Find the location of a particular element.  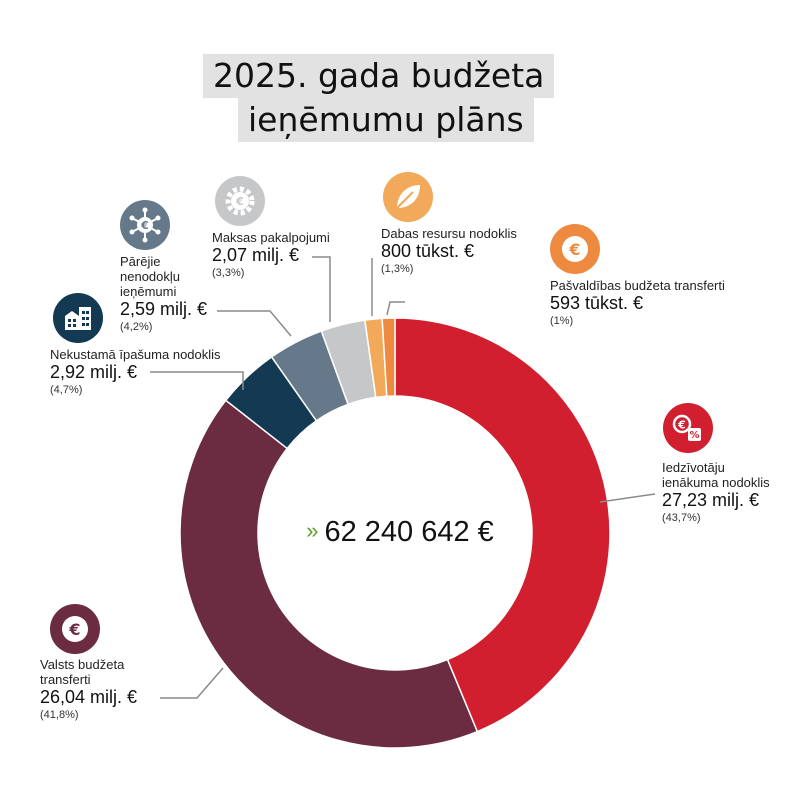

buildings-icon is located at coordinates (78, 318).